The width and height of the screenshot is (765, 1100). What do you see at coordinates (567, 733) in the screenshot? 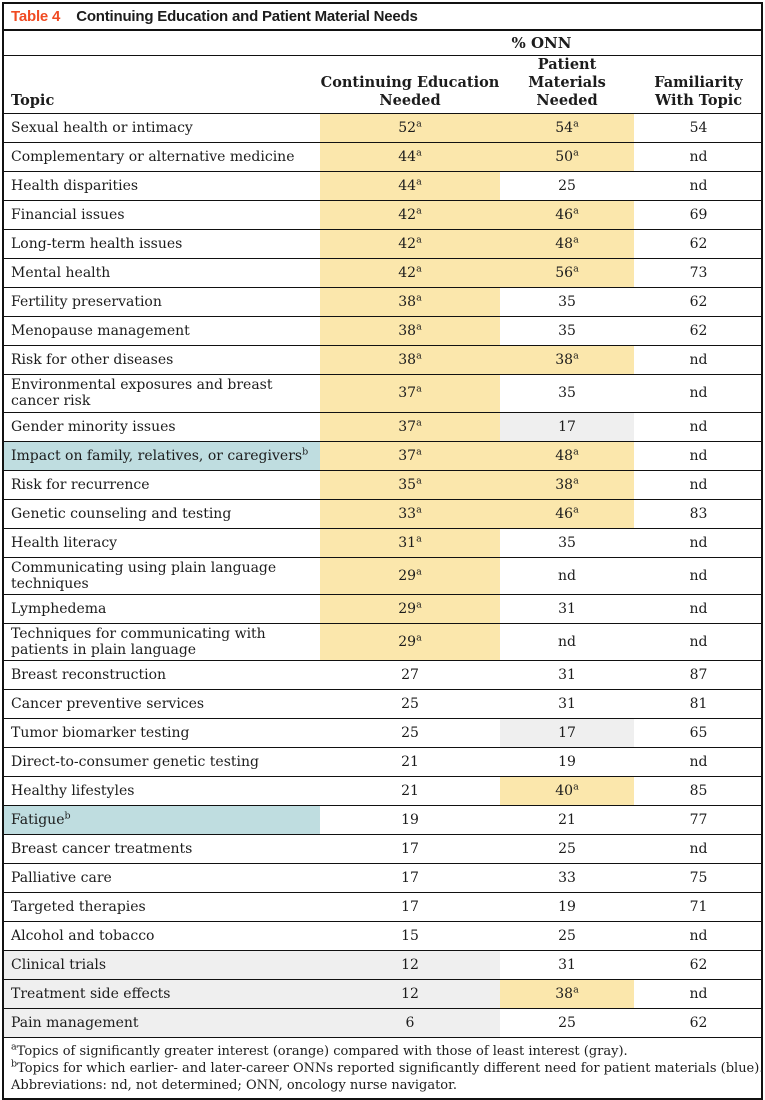
I see `patient-materials-cell: 17` at bounding box center [567, 733].